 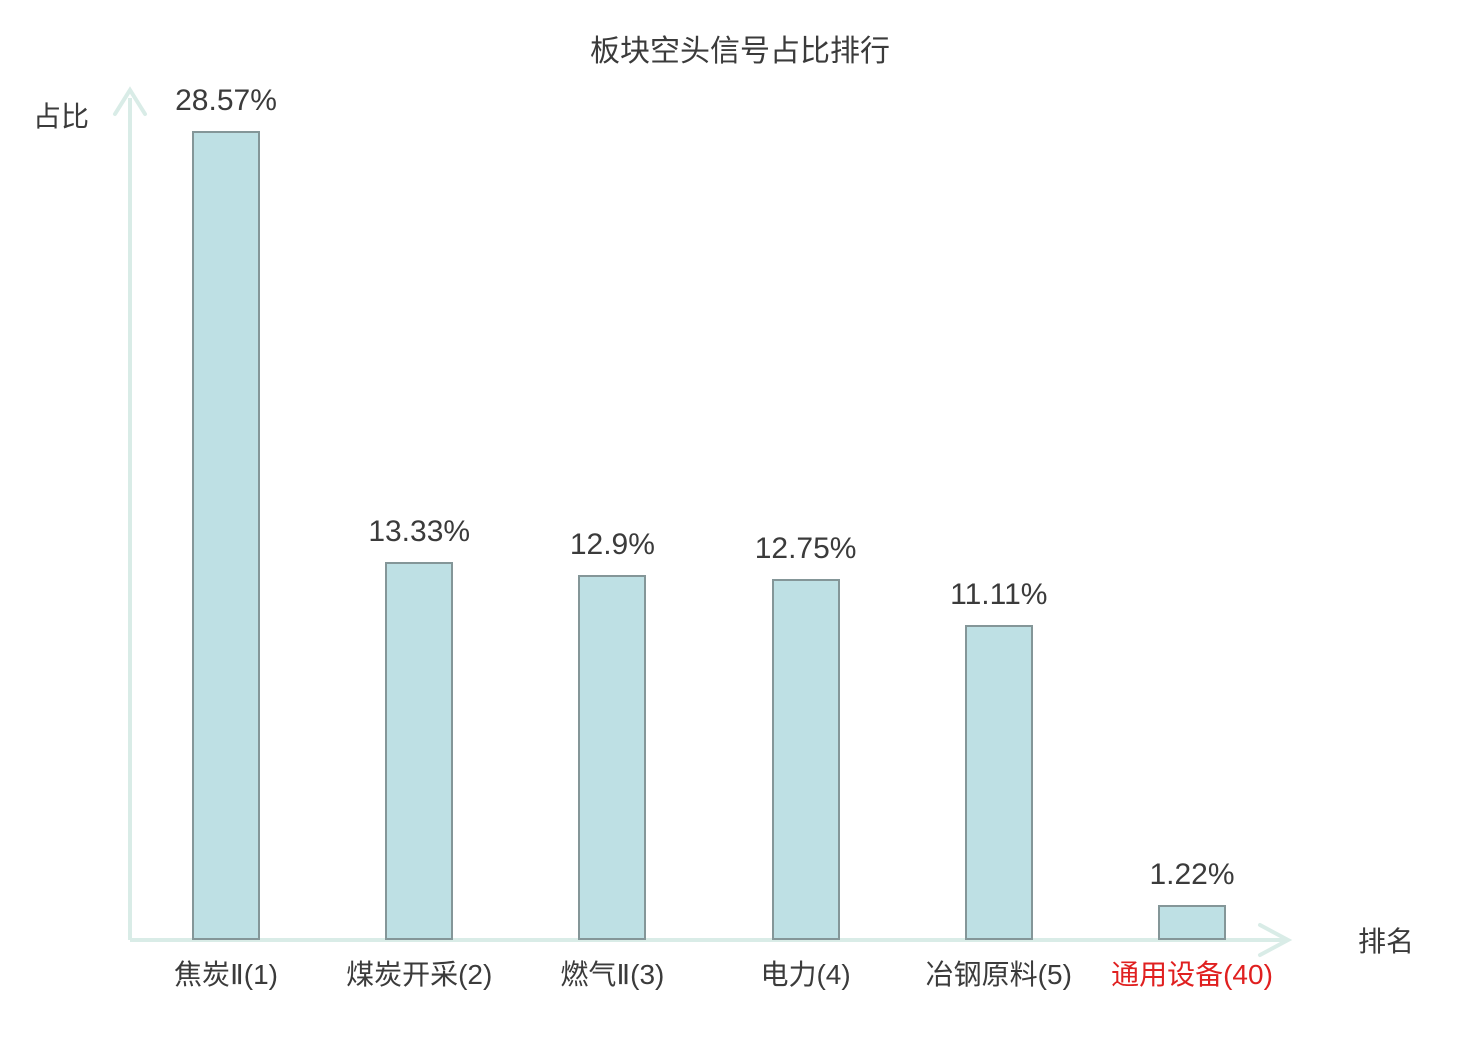 What do you see at coordinates (226, 100) in the screenshot?
I see `bar-value-label: 28.57%` at bounding box center [226, 100].